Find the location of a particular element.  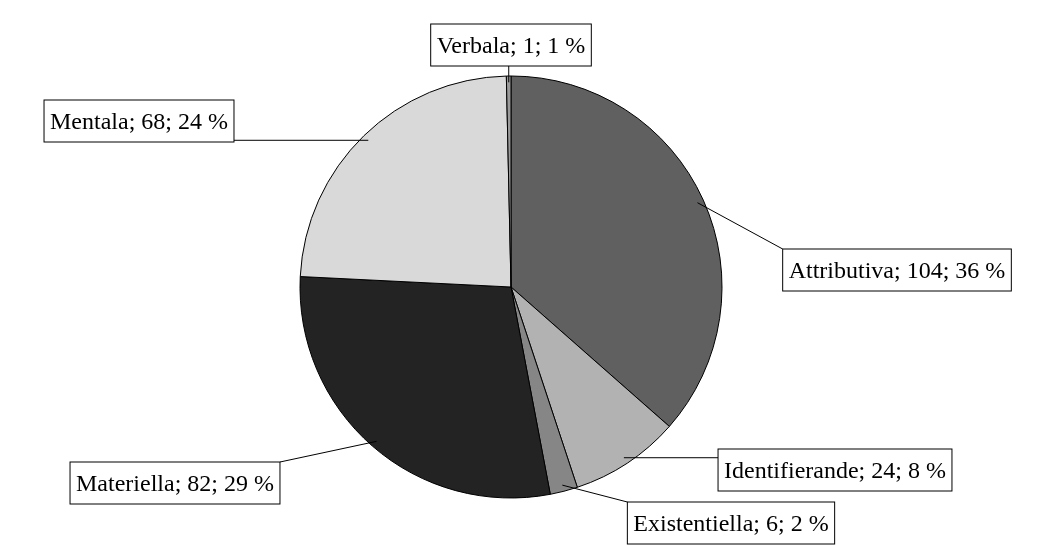

slice-label: Mentala; 68; 24 % is located at coordinates (139, 121).